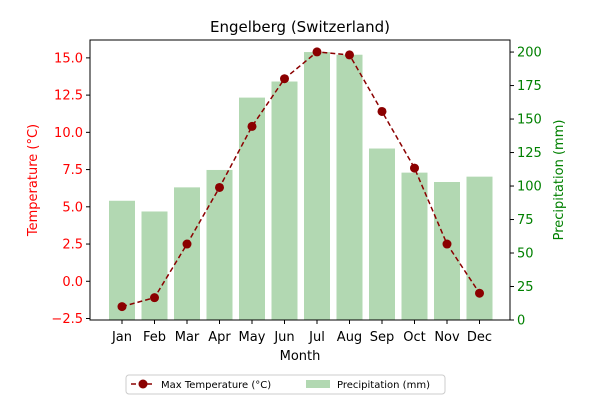  Describe the element at coordinates (67, 319) in the screenshot. I see `left-tick-label: −2.5` at that location.